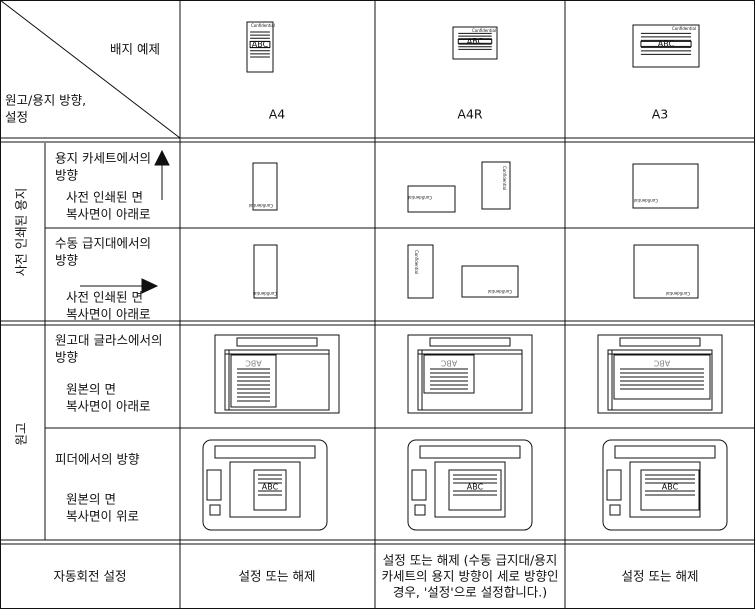 The width and height of the screenshot is (755, 609). Describe the element at coordinates (660, 576) in the screenshot. I see `footer-cell: 설정 또는 해제` at that location.